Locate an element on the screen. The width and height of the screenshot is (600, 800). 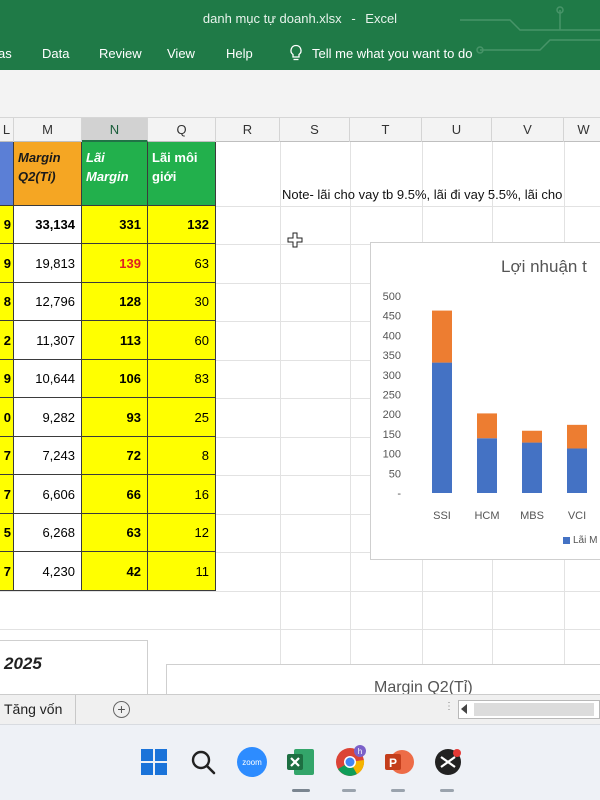
table-cell-lai-margin: 128 is located at coordinates (115, 302).